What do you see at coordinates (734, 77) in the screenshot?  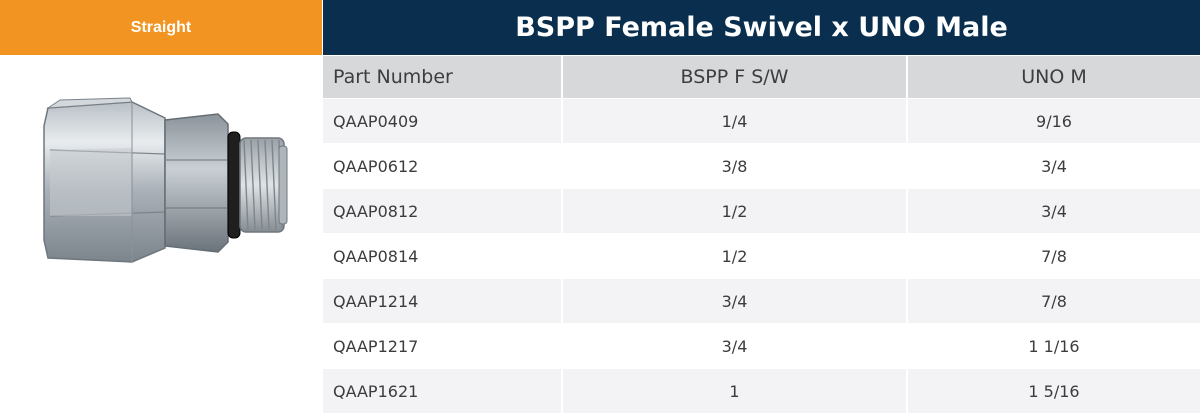 I see `column-header-bspp: BSPP F S/W` at bounding box center [734, 77].